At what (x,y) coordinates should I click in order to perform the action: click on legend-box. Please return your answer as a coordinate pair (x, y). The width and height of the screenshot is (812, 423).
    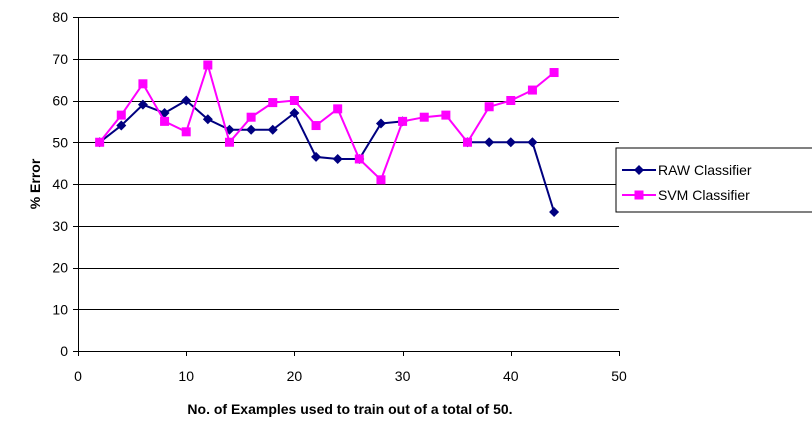
    Looking at the image, I should click on (713, 180).